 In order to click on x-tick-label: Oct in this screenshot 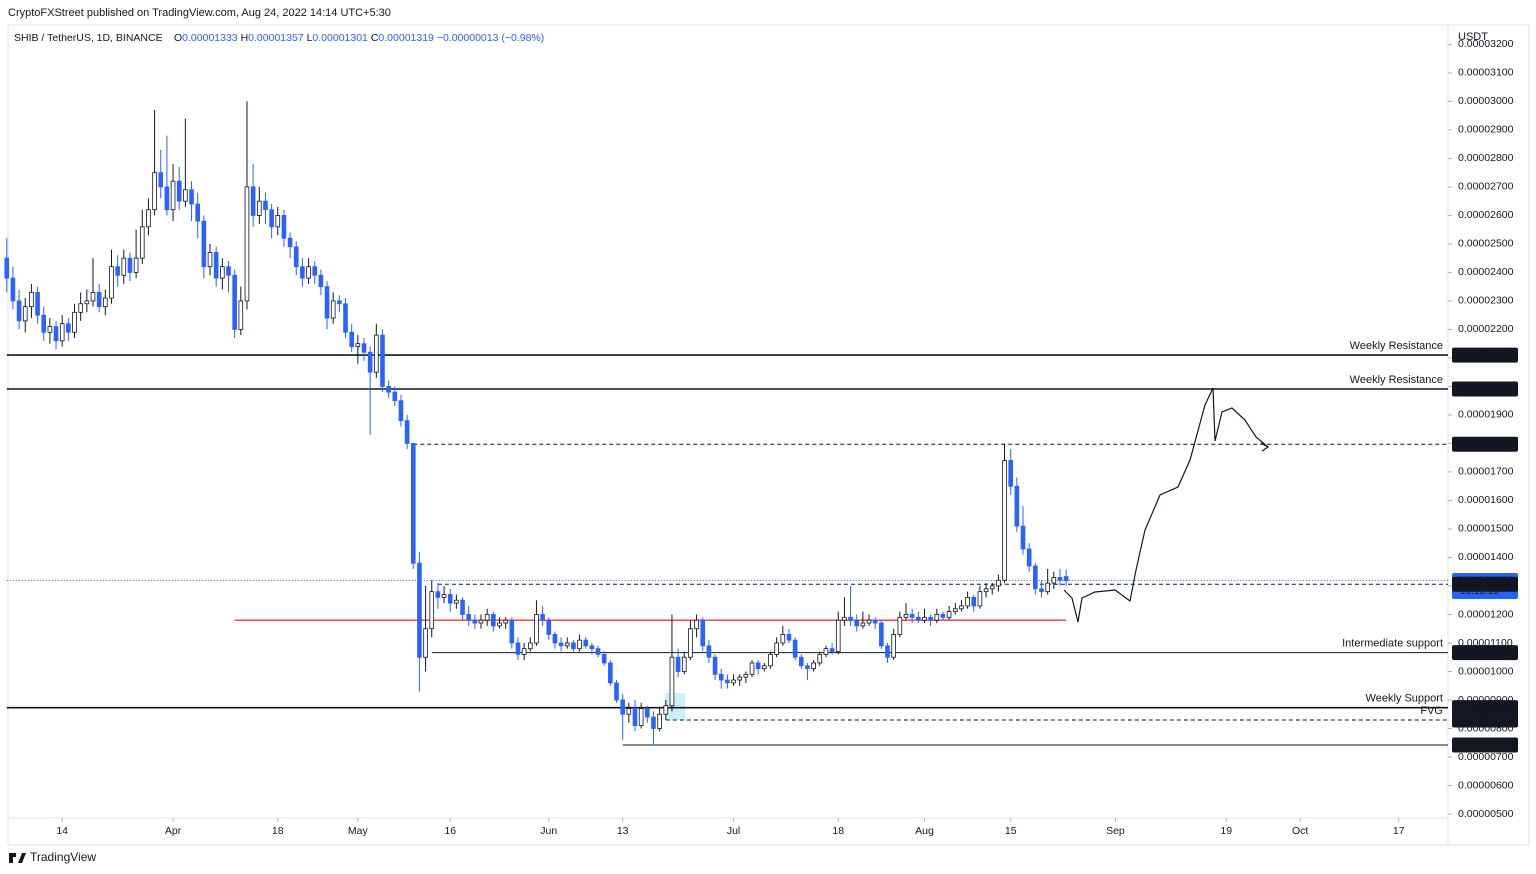, I will do `click(1300, 831)`.